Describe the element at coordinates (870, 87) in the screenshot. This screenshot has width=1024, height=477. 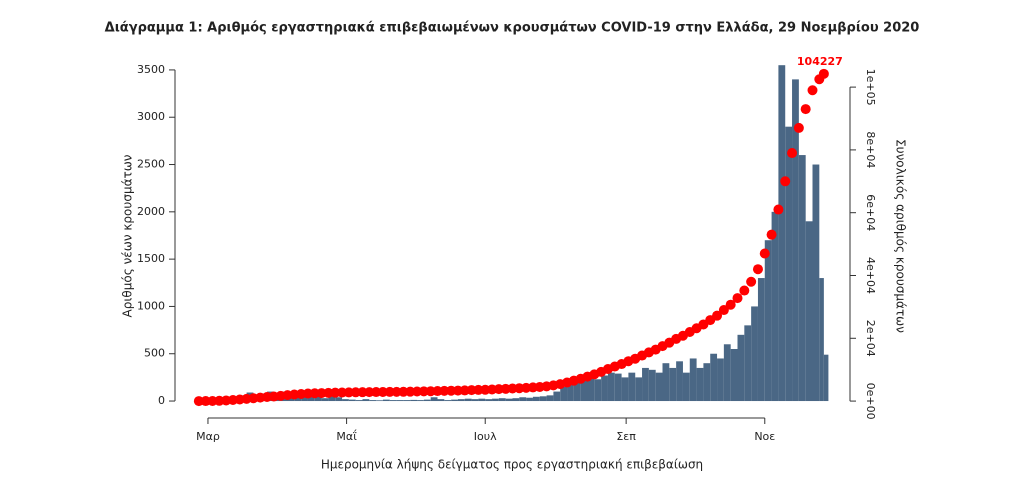
I see `y2-tick-label: 1e+05` at that location.